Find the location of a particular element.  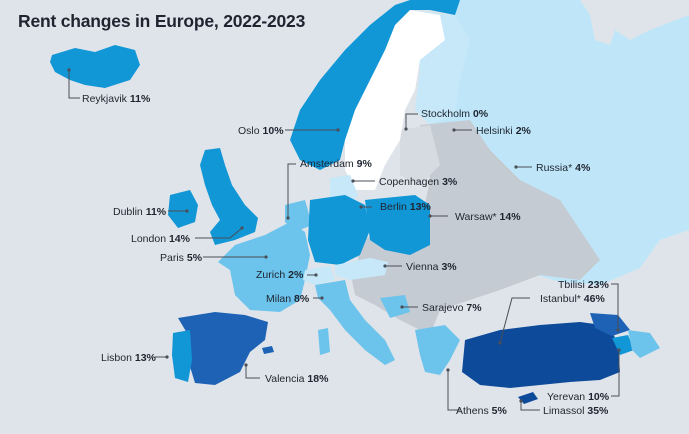

region-turkey is located at coordinates (541, 355).